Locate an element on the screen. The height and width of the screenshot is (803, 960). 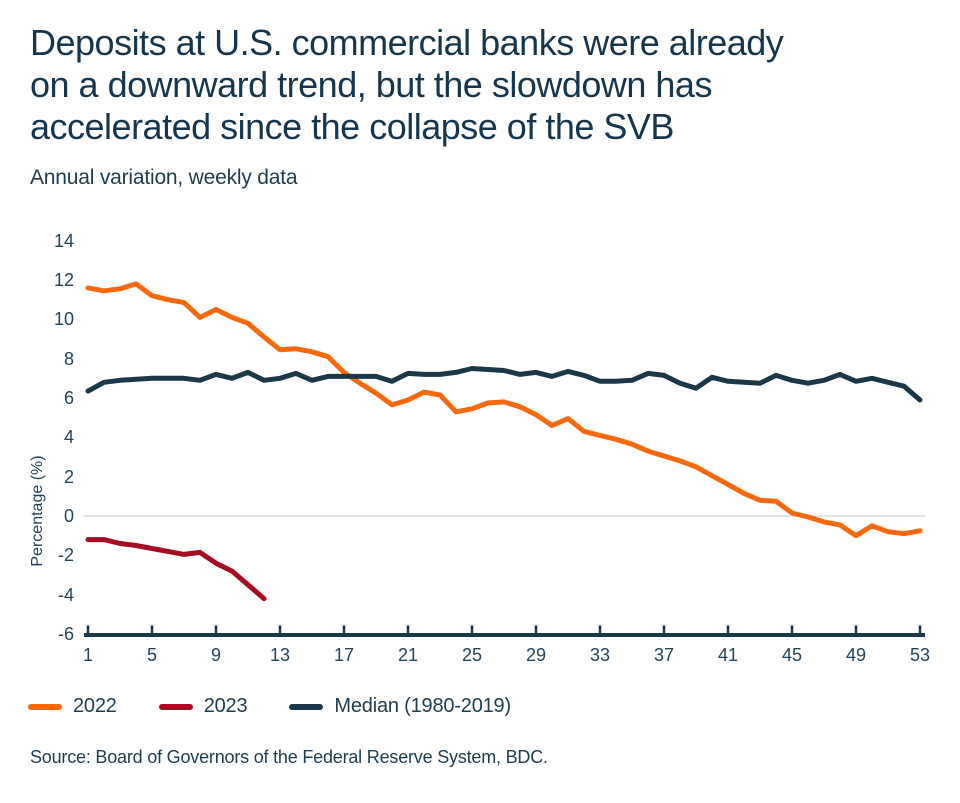
legend-label-median: Median (1980-2019) is located at coordinates (422, 706).